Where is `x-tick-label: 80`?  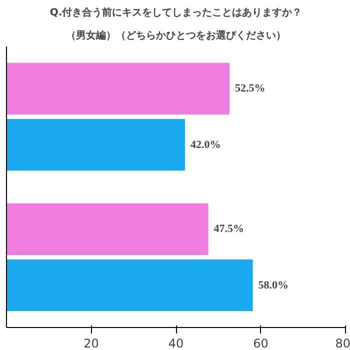 x-tick-label: 80 is located at coordinates (342, 343).